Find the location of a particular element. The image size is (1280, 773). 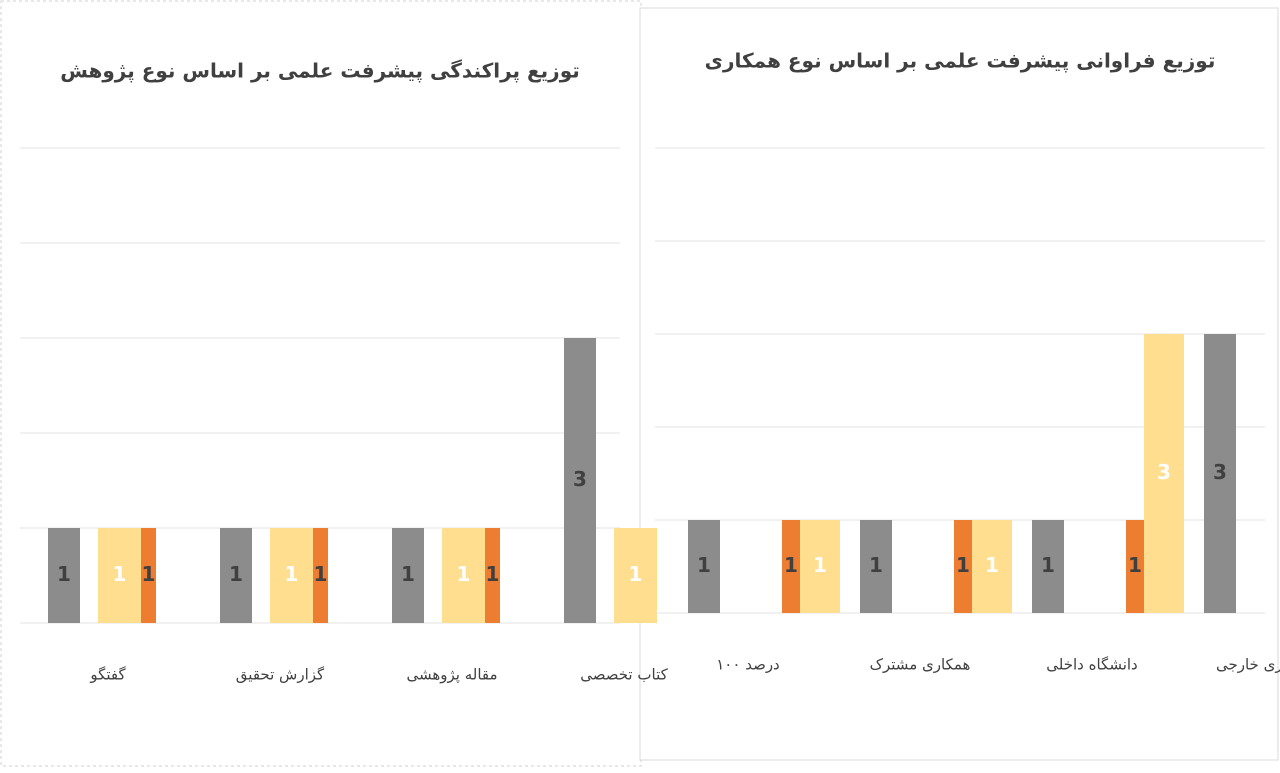

x-tick-label: گفتگو is located at coordinates (107, 675).